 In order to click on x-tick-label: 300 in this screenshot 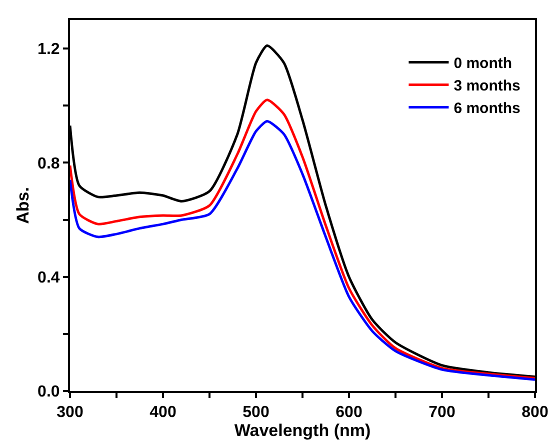, I will do `click(70, 413)`.